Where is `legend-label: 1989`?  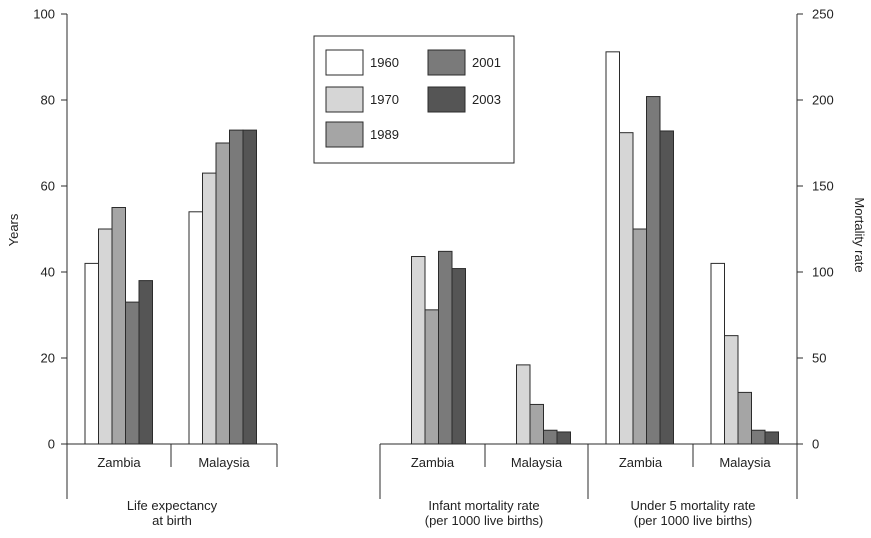 legend-label: 1989 is located at coordinates (384, 134).